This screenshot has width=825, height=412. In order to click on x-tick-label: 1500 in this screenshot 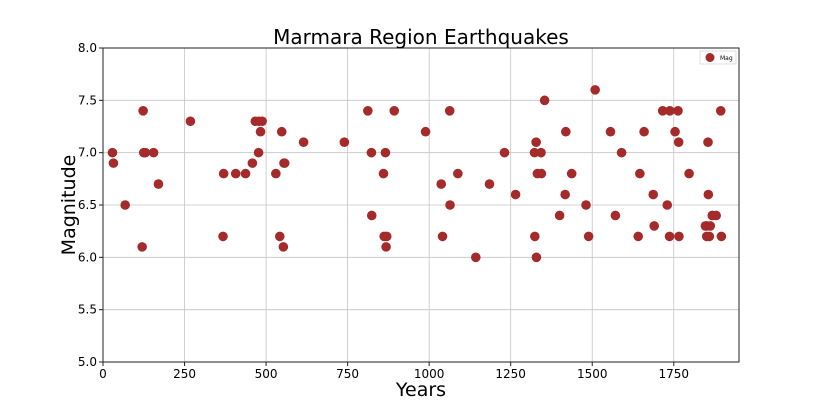, I will do `click(592, 374)`.